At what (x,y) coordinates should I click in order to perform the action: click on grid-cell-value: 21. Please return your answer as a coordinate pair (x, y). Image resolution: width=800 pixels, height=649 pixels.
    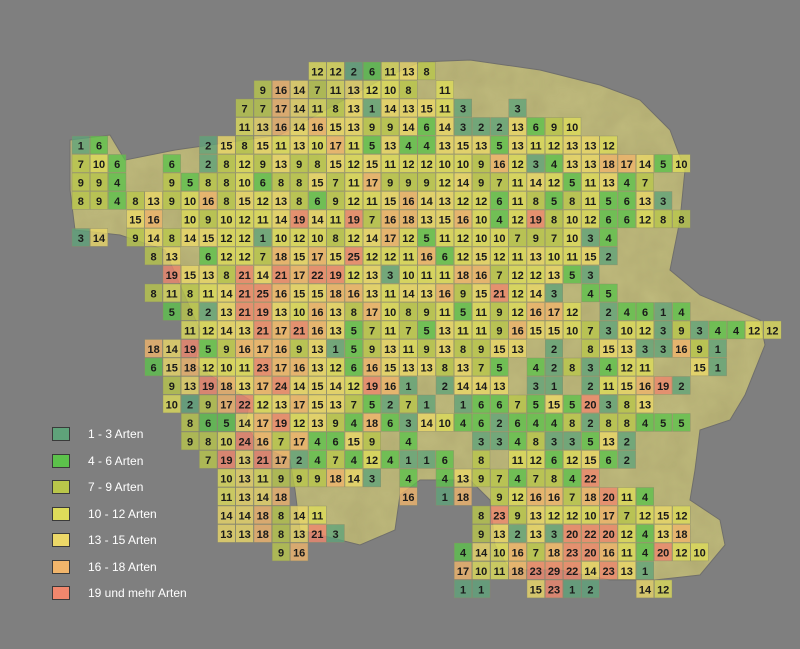
    Looking at the image, I should click on (281, 276).